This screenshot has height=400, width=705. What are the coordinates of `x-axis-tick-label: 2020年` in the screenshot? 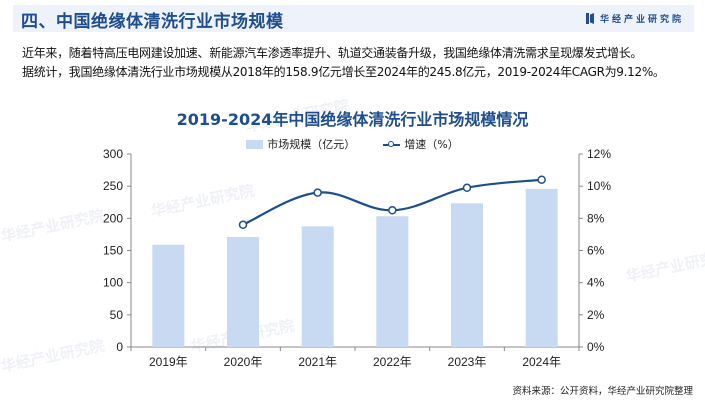 It's located at (243, 362).